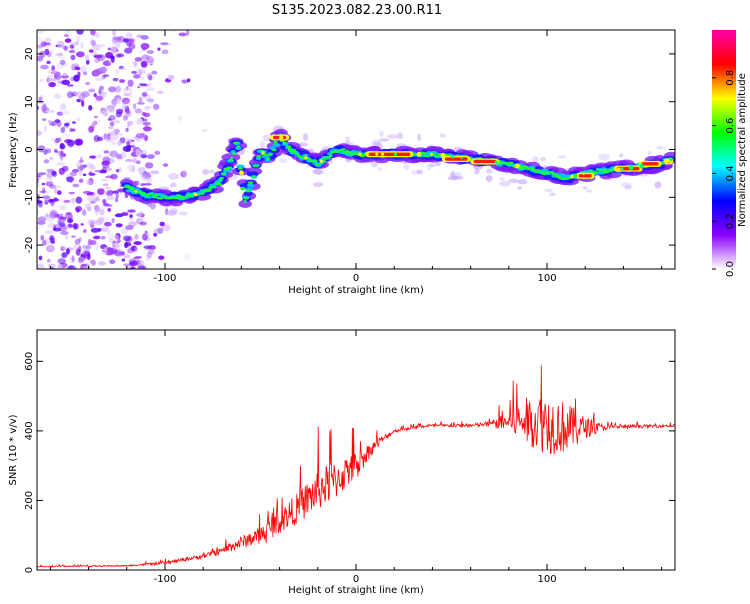  Describe the element at coordinates (356, 590) in the screenshot. I see `snr-x-axis-label: Height of straight line (km)` at that location.